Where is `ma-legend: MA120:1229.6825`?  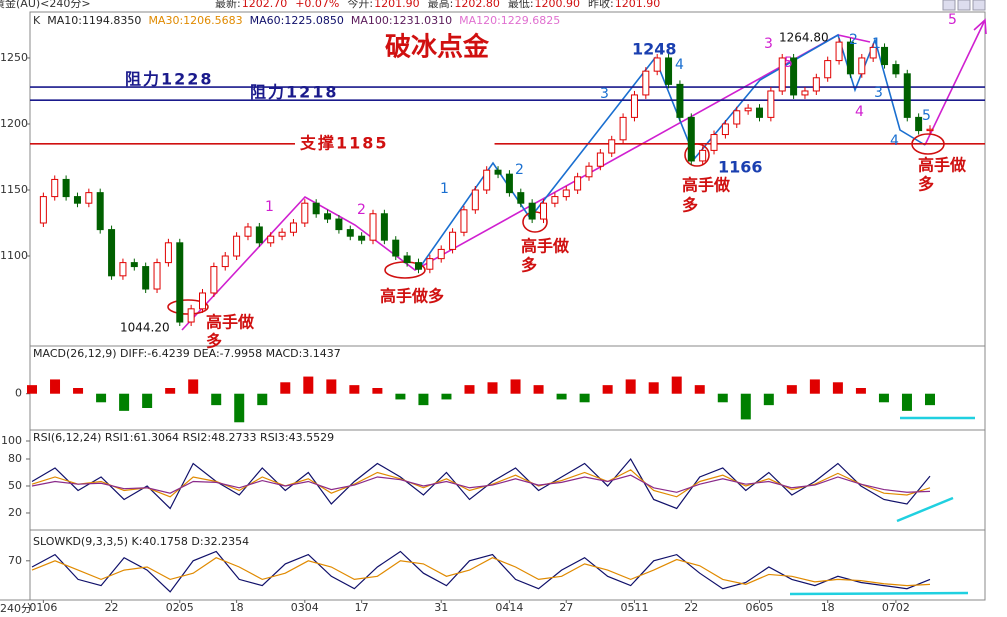
ma-legend: MA120:1229.6825 is located at coordinates (509, 20).